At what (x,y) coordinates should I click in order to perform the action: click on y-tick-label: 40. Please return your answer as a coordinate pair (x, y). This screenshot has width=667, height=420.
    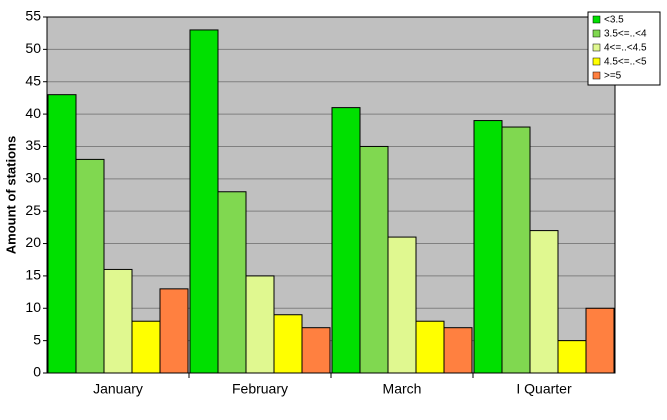
    Looking at the image, I should click on (33, 113).